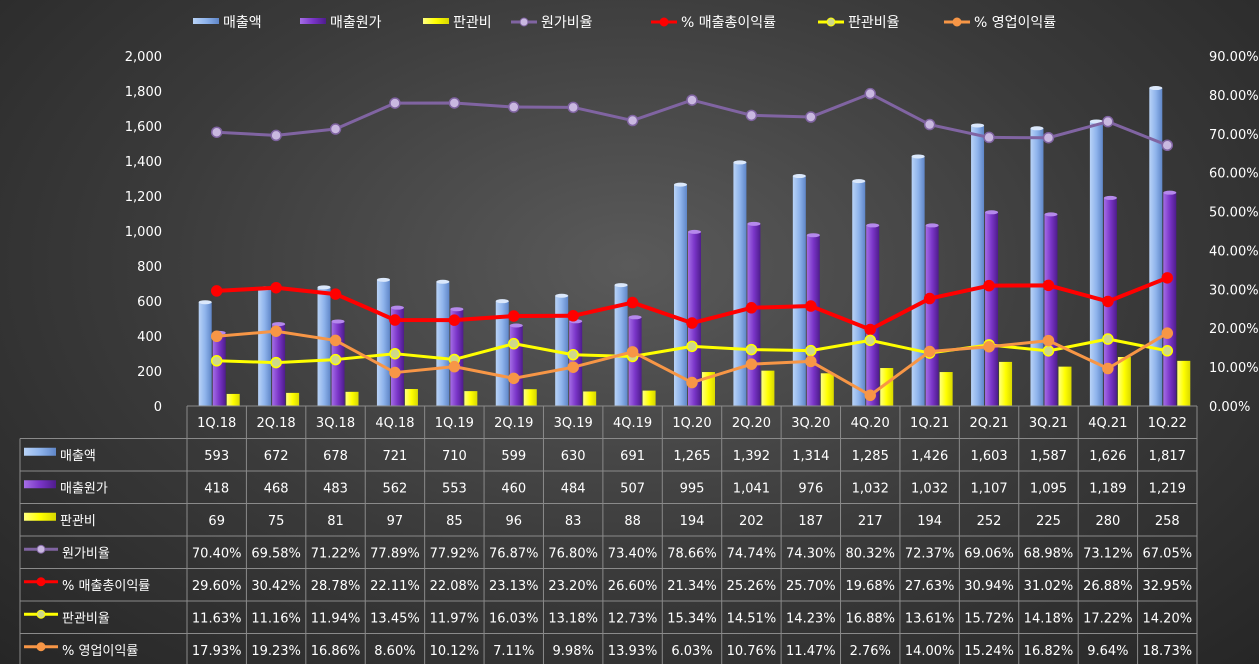 Image resolution: width=1259 pixels, height=664 pixels. What do you see at coordinates (513, 456) in the screenshot?
I see `table-cell: 599` at bounding box center [513, 456].